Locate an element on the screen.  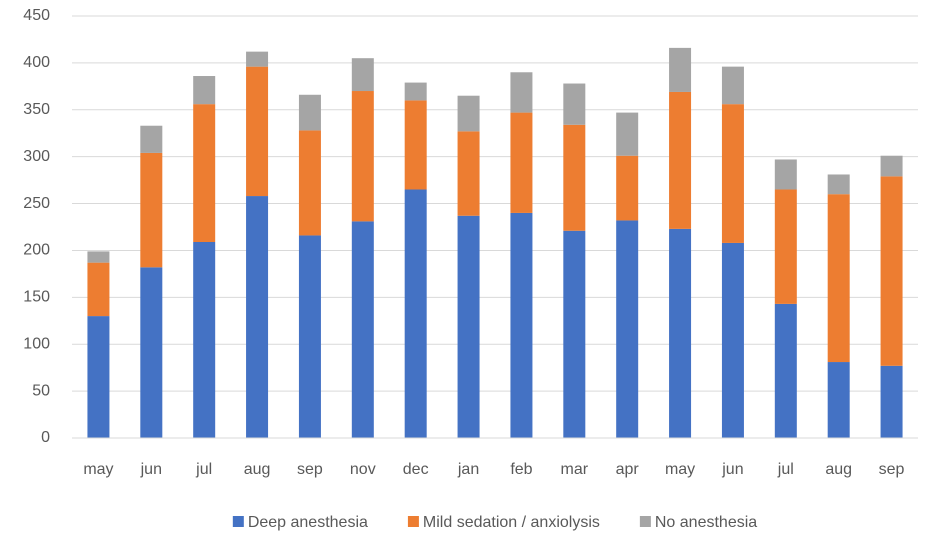
x-tick-label: apr is located at coordinates (628, 469).